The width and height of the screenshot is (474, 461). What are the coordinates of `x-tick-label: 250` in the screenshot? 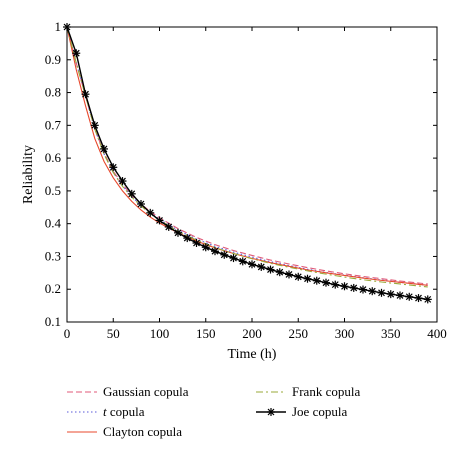 It's located at (299, 333).